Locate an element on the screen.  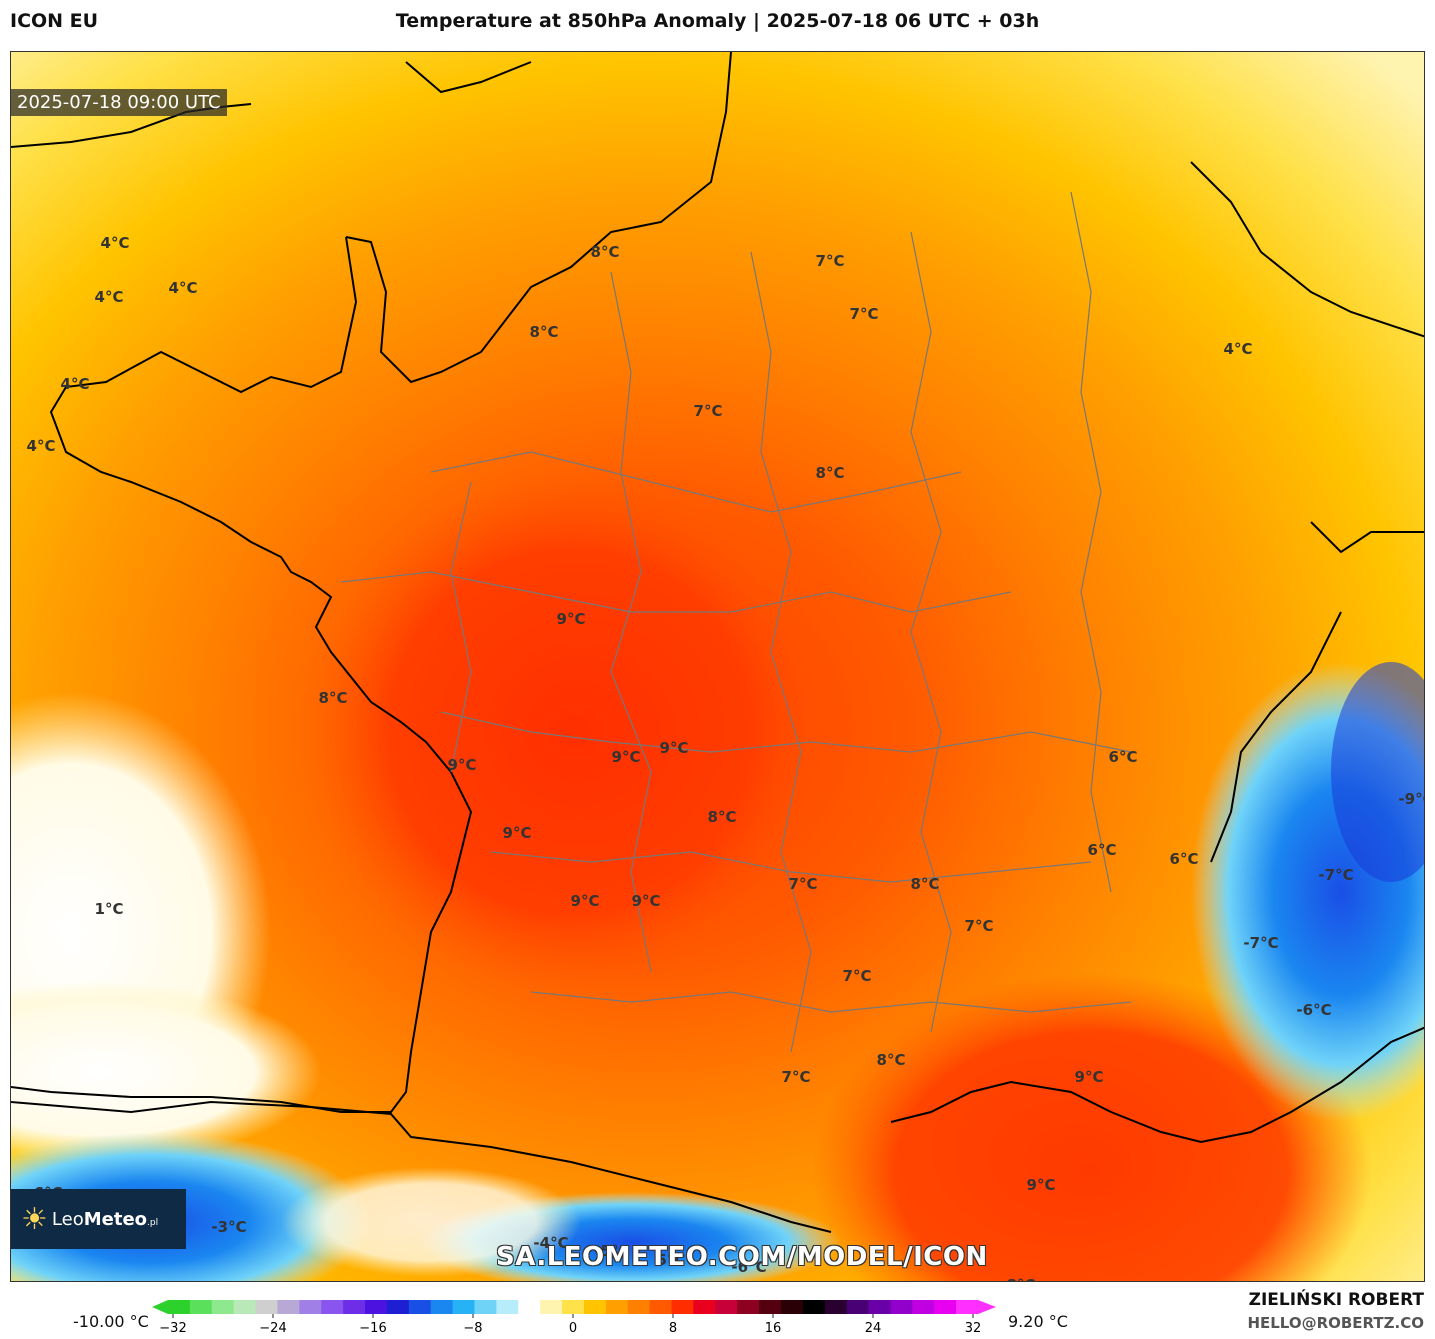
author-name: ZIELIŃSKI ROBERT is located at coordinates (1336, 1300).